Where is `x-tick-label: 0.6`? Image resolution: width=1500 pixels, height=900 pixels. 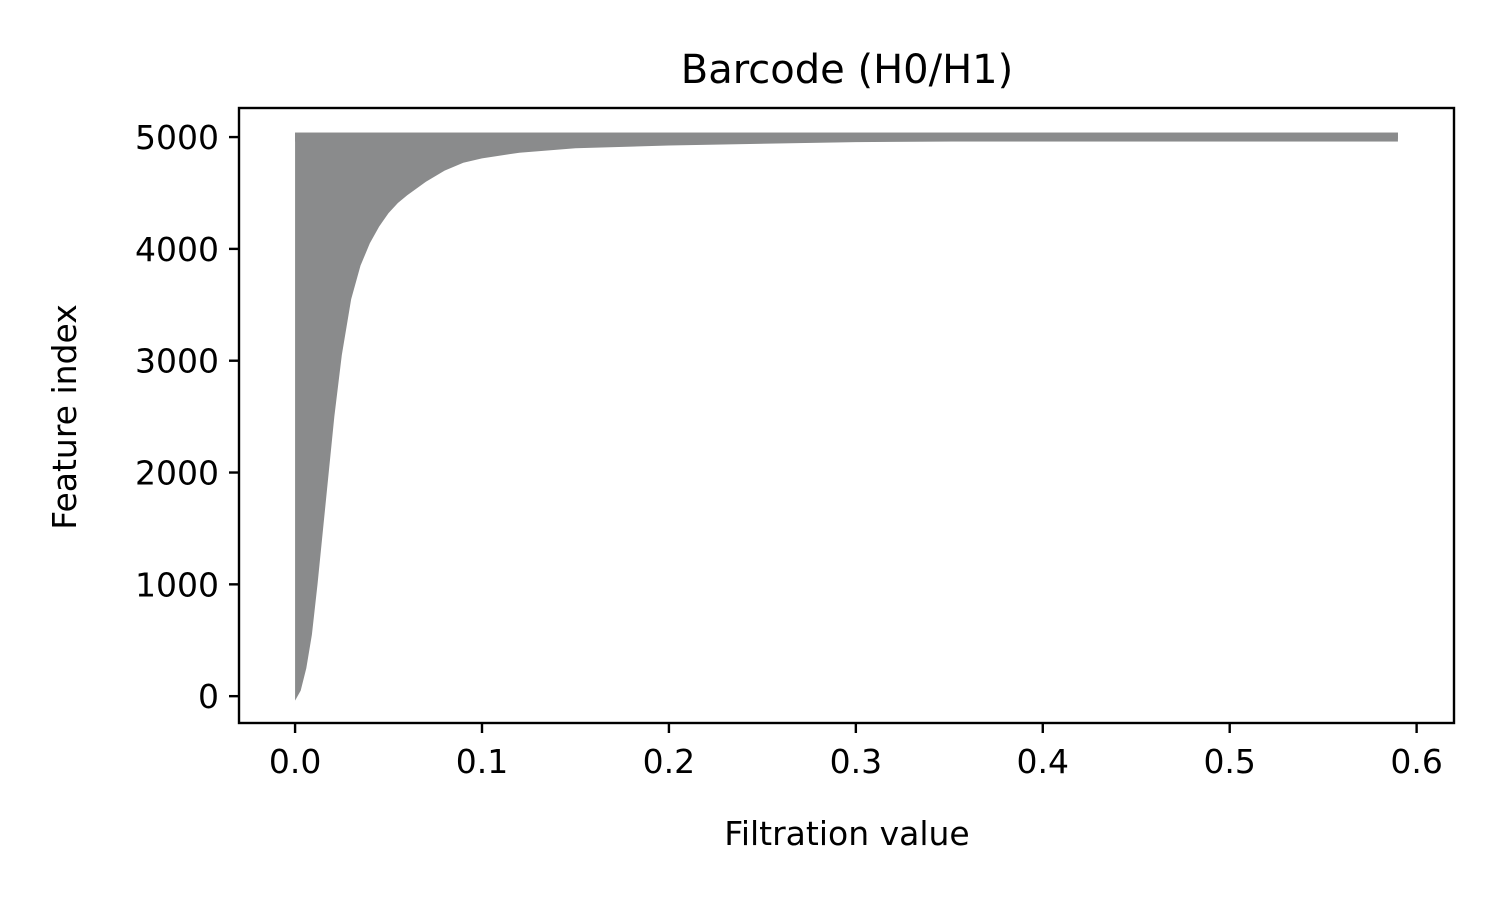
x-tick-label: 0.6 is located at coordinates (1416, 761).